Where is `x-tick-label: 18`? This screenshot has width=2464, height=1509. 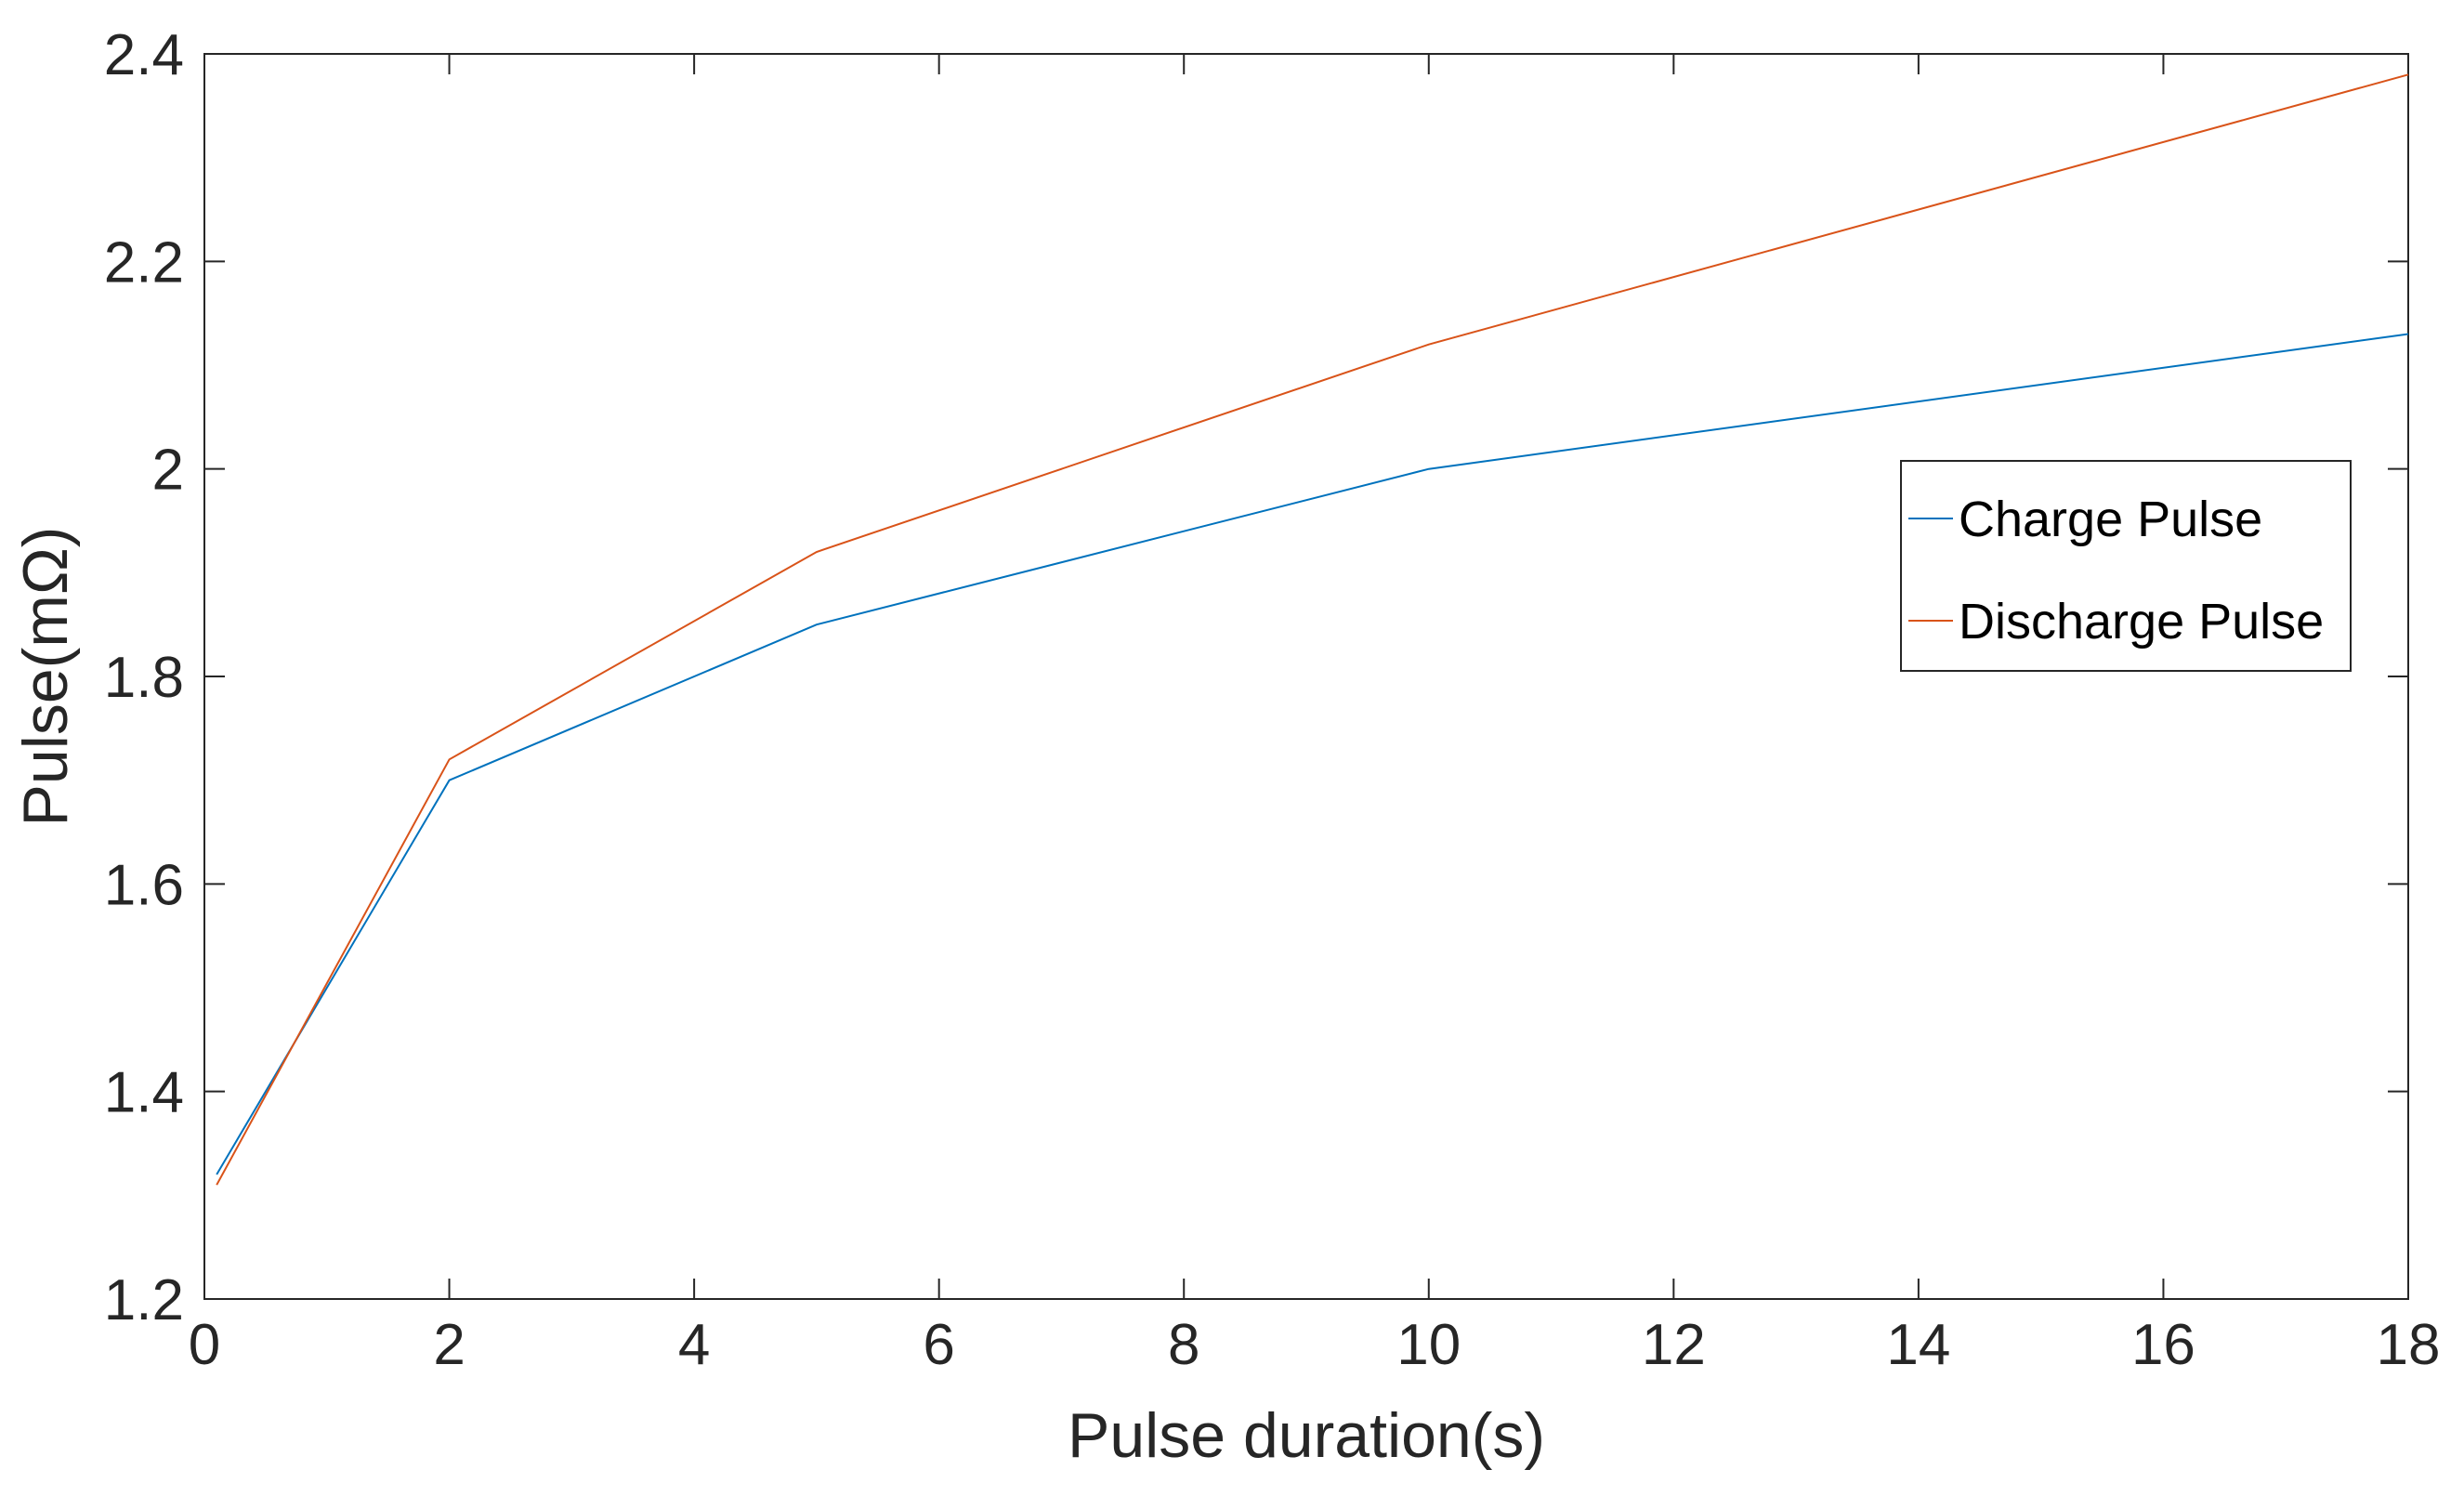 x-tick-label: 18 is located at coordinates (2409, 1345).